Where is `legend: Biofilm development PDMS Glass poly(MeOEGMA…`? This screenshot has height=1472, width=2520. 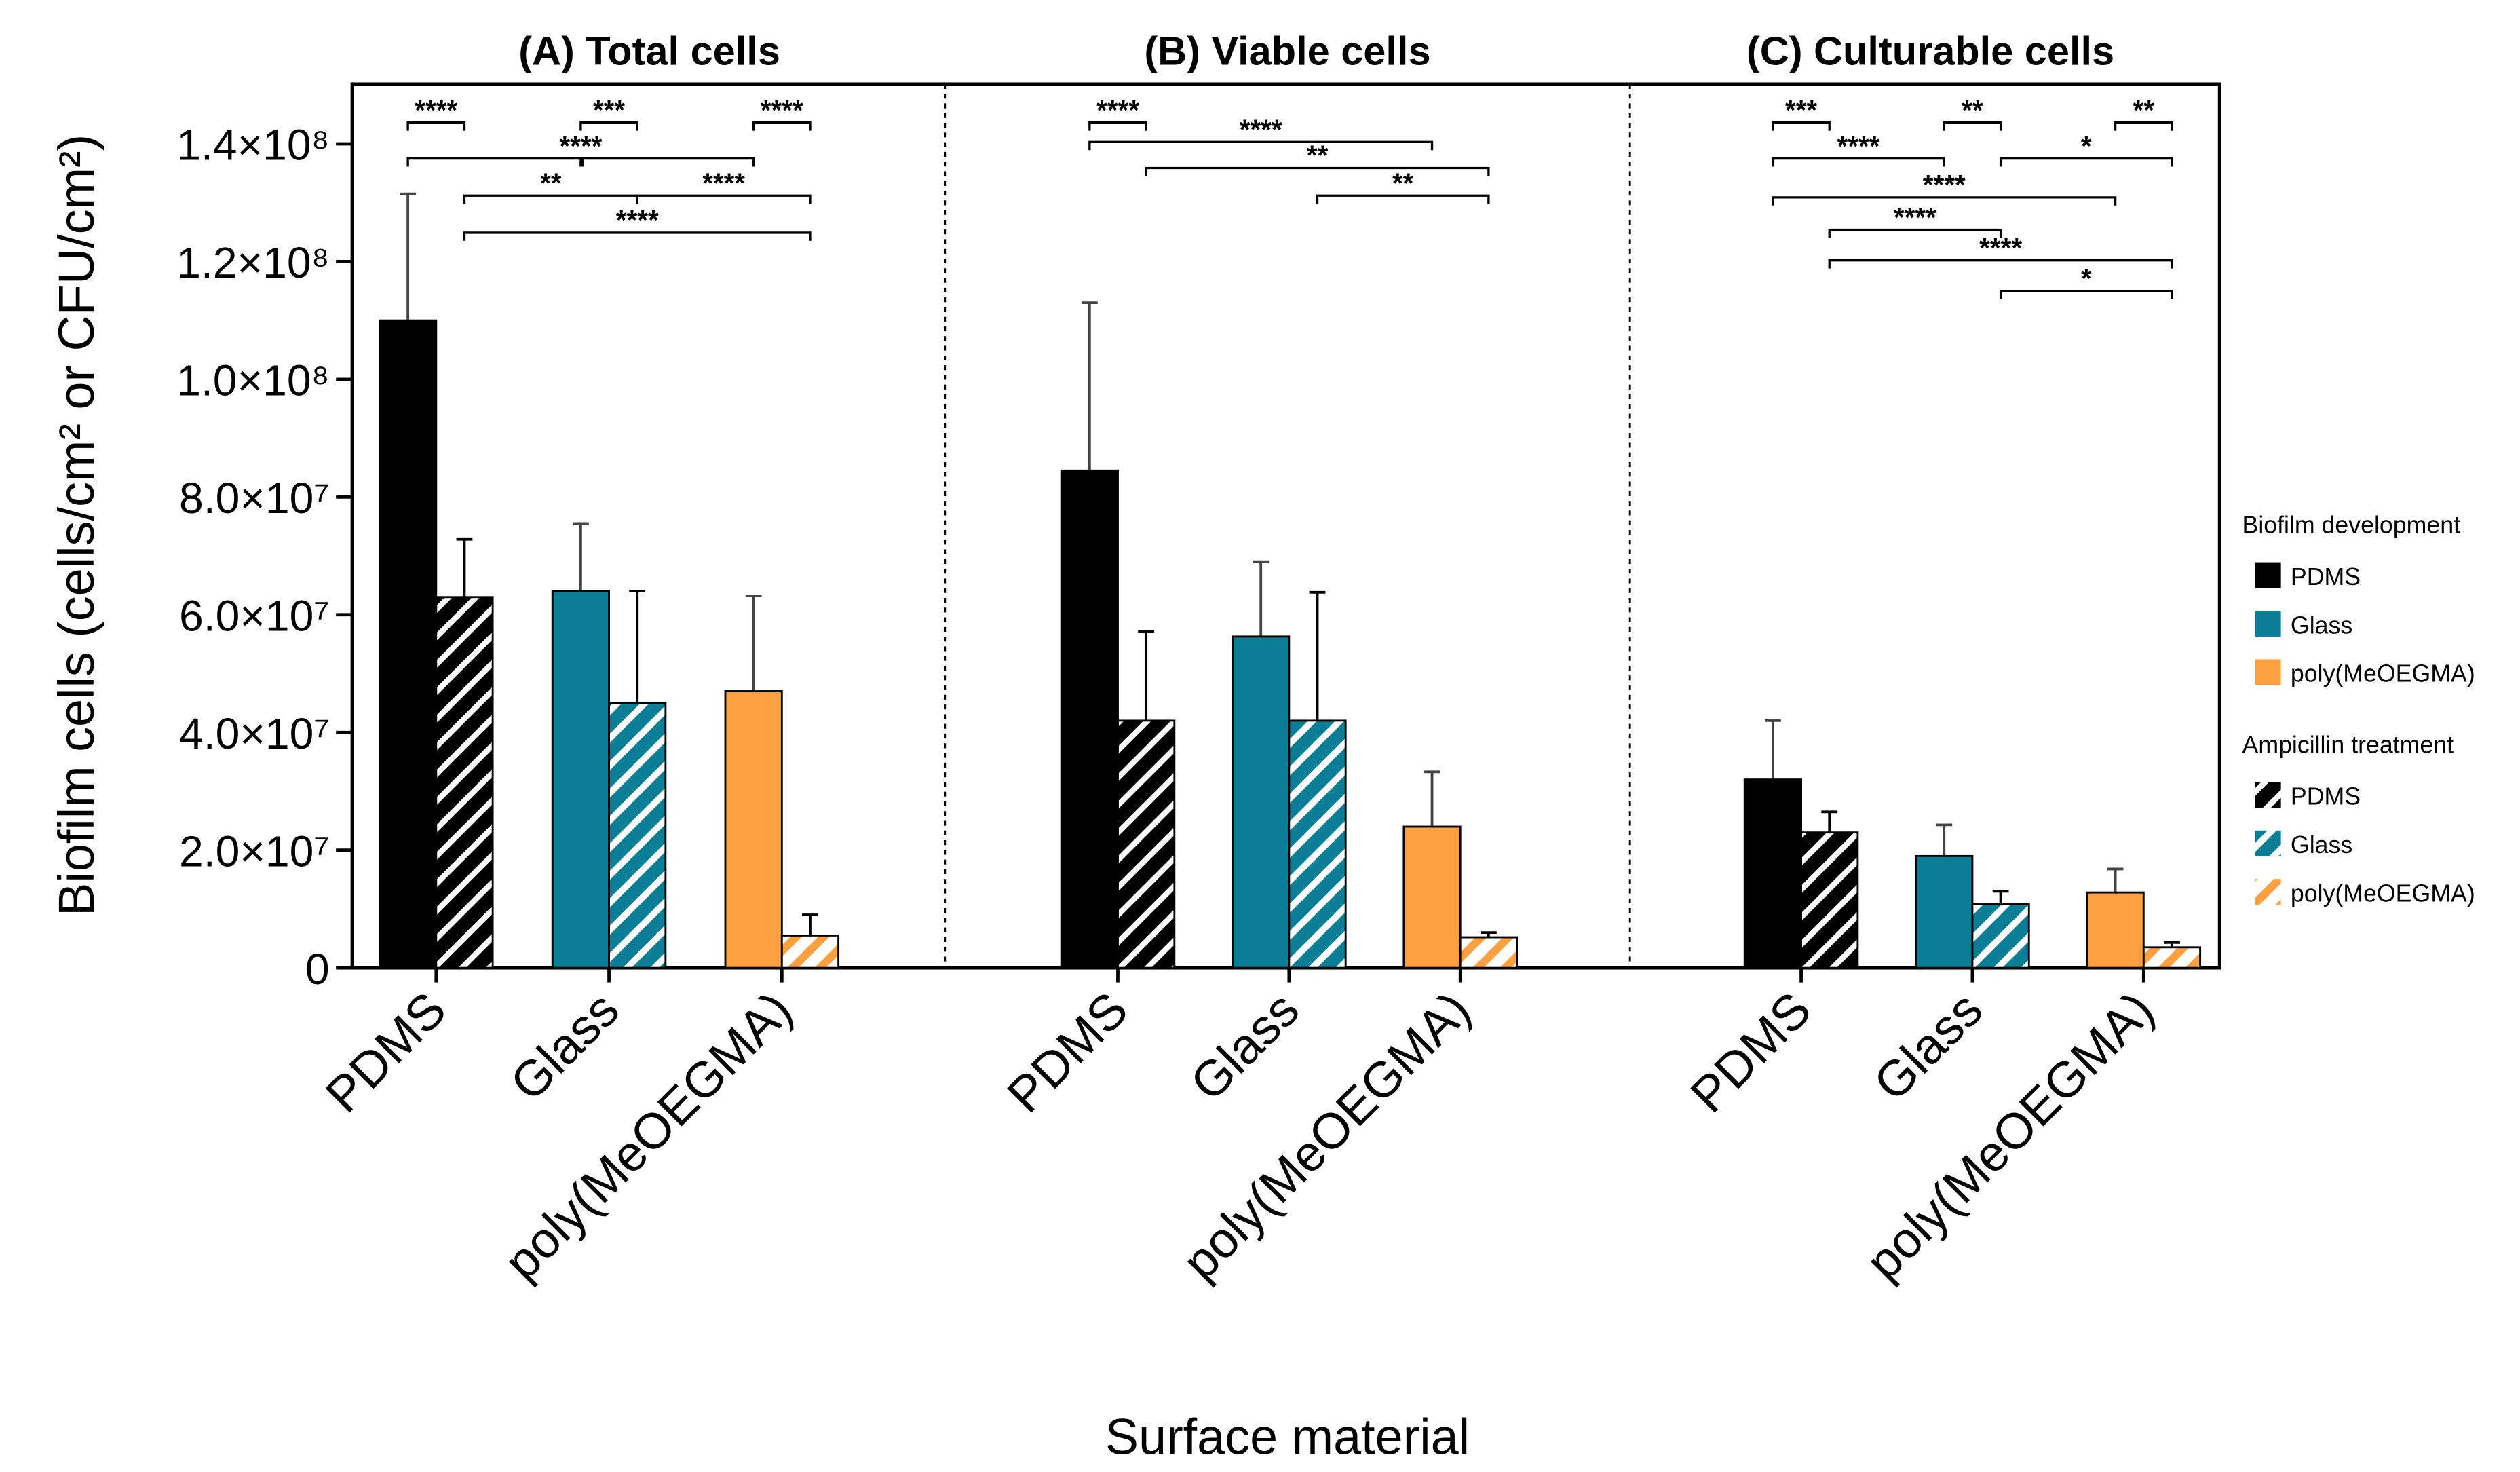 legend: Biofilm development PDMS Glass poly(MeOEGMA… is located at coordinates (2358, 709).